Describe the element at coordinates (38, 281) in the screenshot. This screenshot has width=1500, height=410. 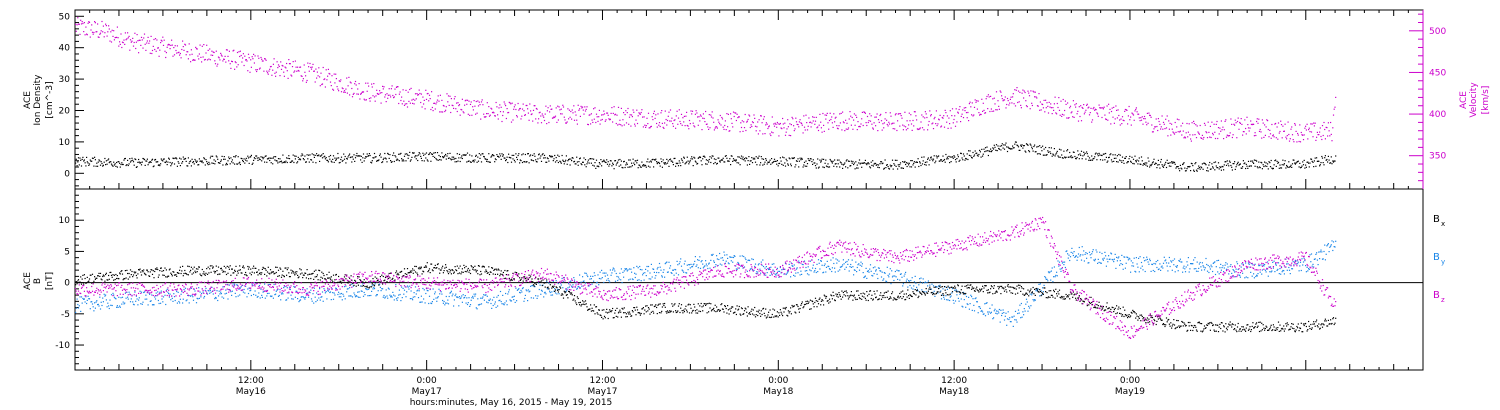
I see `b-axis-label: B` at that location.